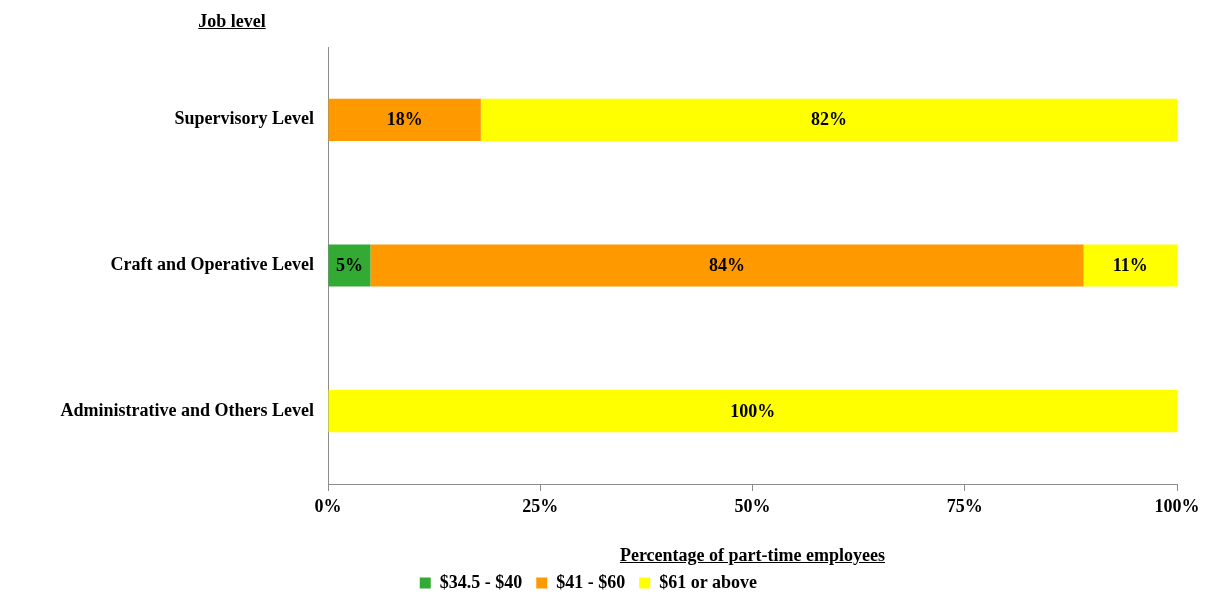 Image resolution: width=1213 pixels, height=606 pixels. Describe the element at coordinates (708, 581) in the screenshot. I see `legend-label: $61 or above` at that location.